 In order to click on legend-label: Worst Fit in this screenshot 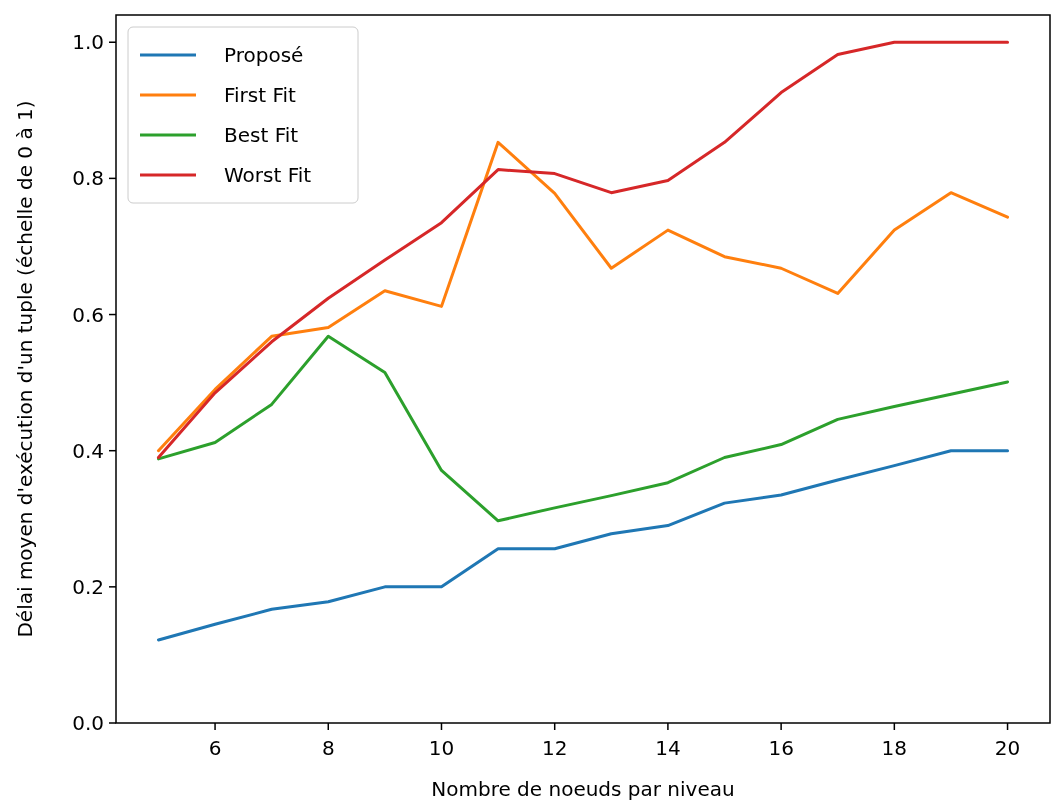, I will do `click(268, 175)`.